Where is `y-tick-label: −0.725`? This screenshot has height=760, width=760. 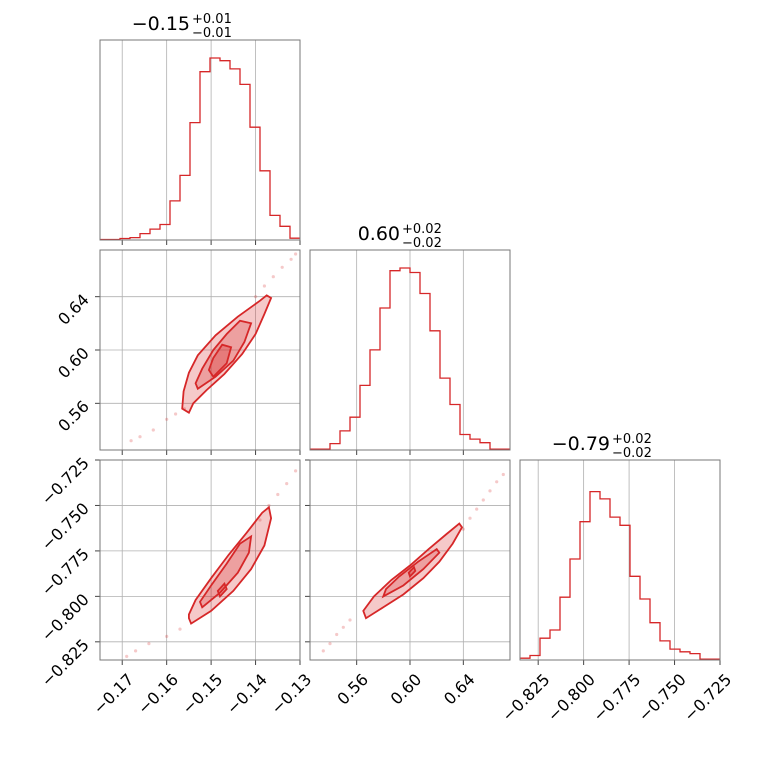
y-tick-label: −0.725 is located at coordinates (65, 480).